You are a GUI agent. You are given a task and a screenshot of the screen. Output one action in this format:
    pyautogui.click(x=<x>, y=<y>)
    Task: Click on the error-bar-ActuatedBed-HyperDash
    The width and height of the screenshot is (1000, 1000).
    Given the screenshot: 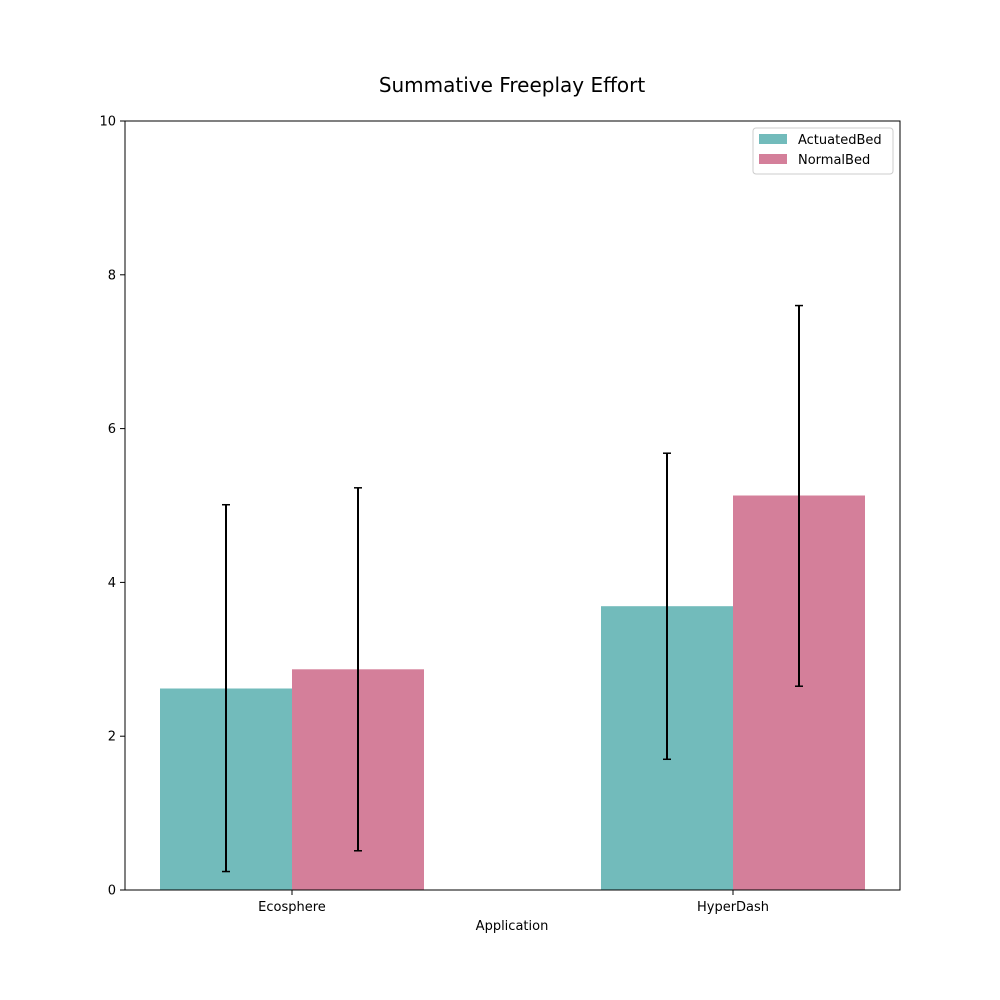 What is the action you would take?
    pyautogui.click(x=667, y=606)
    